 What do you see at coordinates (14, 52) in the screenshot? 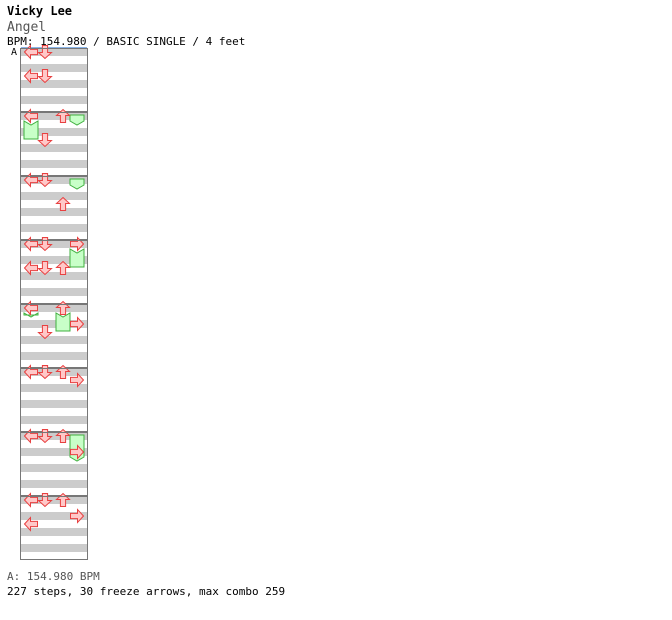
I see `section-marker: A` at bounding box center [14, 52].